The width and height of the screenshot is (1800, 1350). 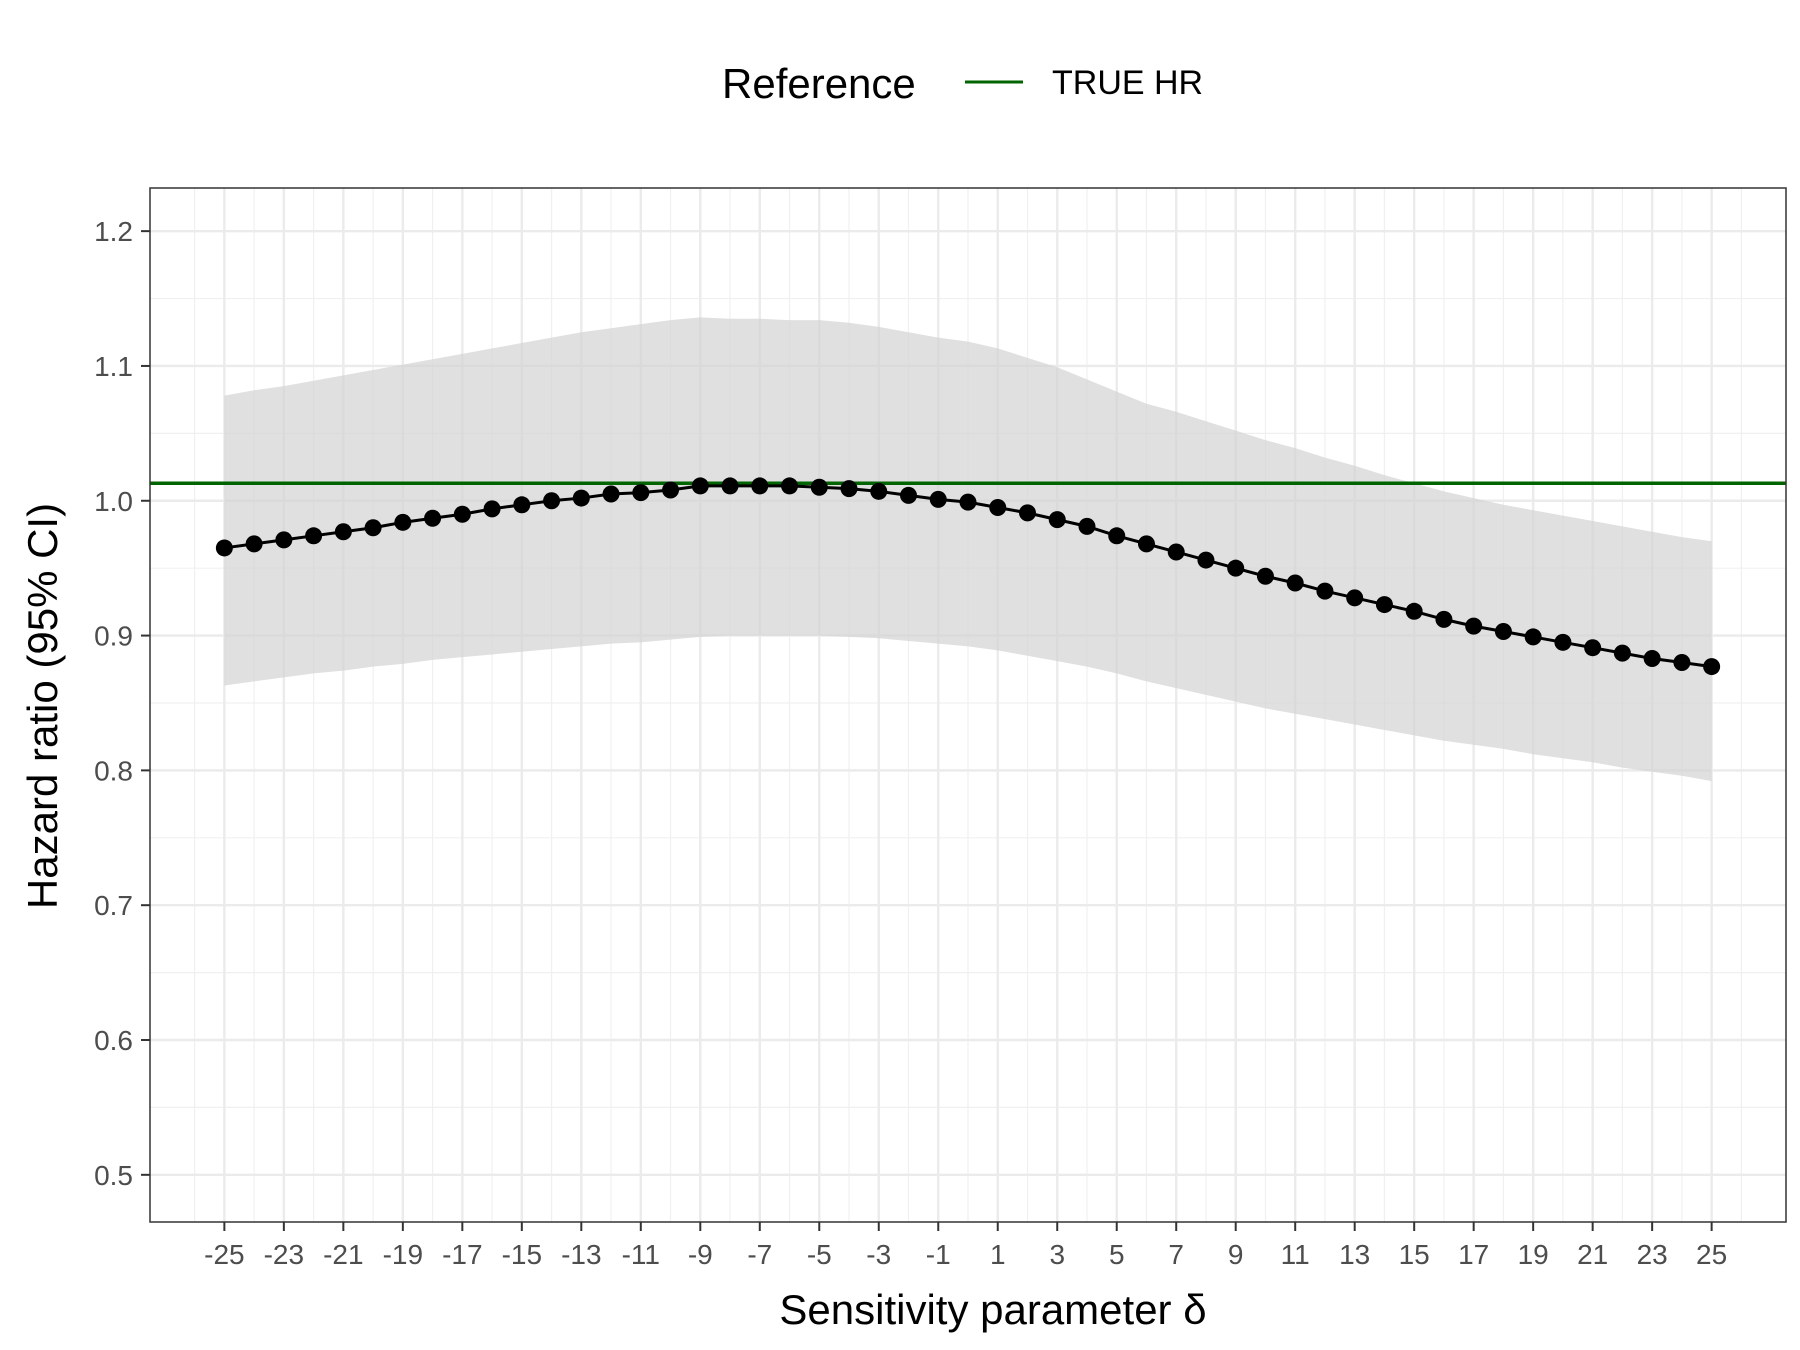 I want to click on x-tick-label: 17, so click(x=1473, y=1254).